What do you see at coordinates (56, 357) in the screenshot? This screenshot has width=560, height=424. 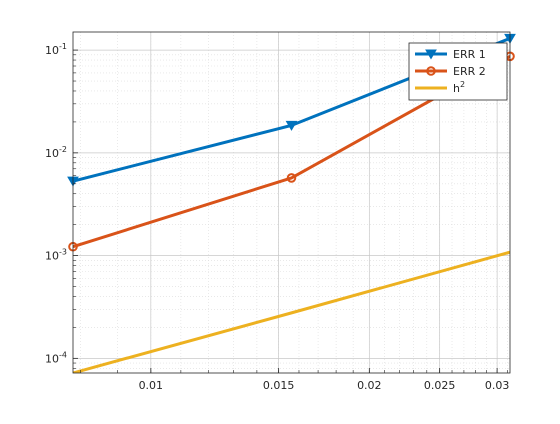 I see `y-tick-label: 10⁻⁴` at bounding box center [56, 357].